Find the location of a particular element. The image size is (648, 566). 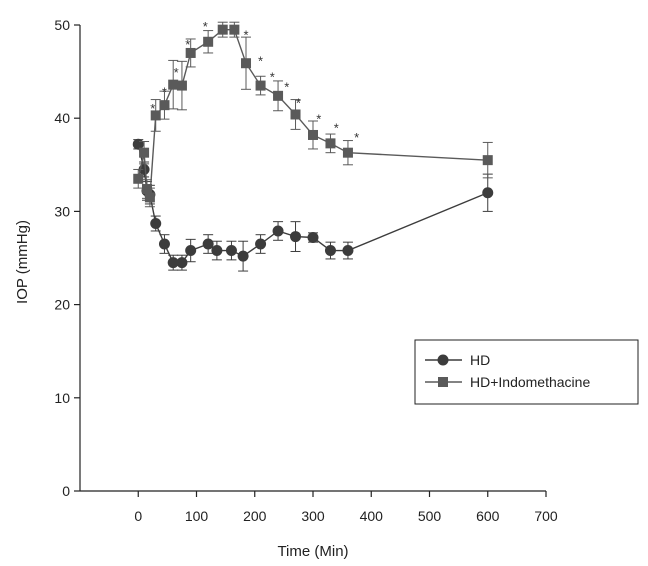

y-tick-label: 40 is located at coordinates (62, 118).